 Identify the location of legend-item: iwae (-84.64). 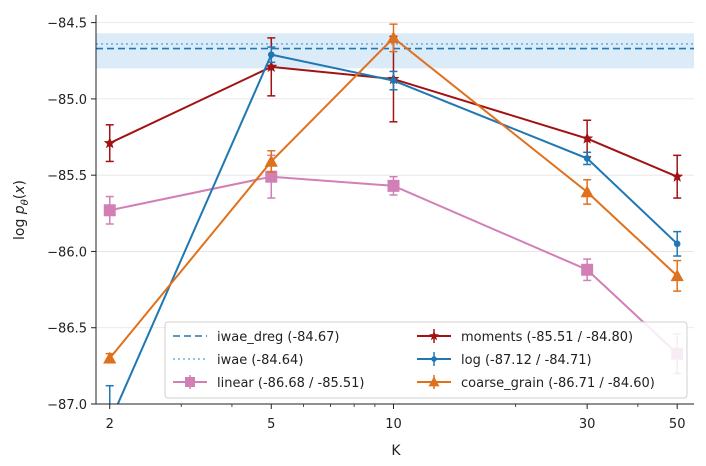
(238, 360).